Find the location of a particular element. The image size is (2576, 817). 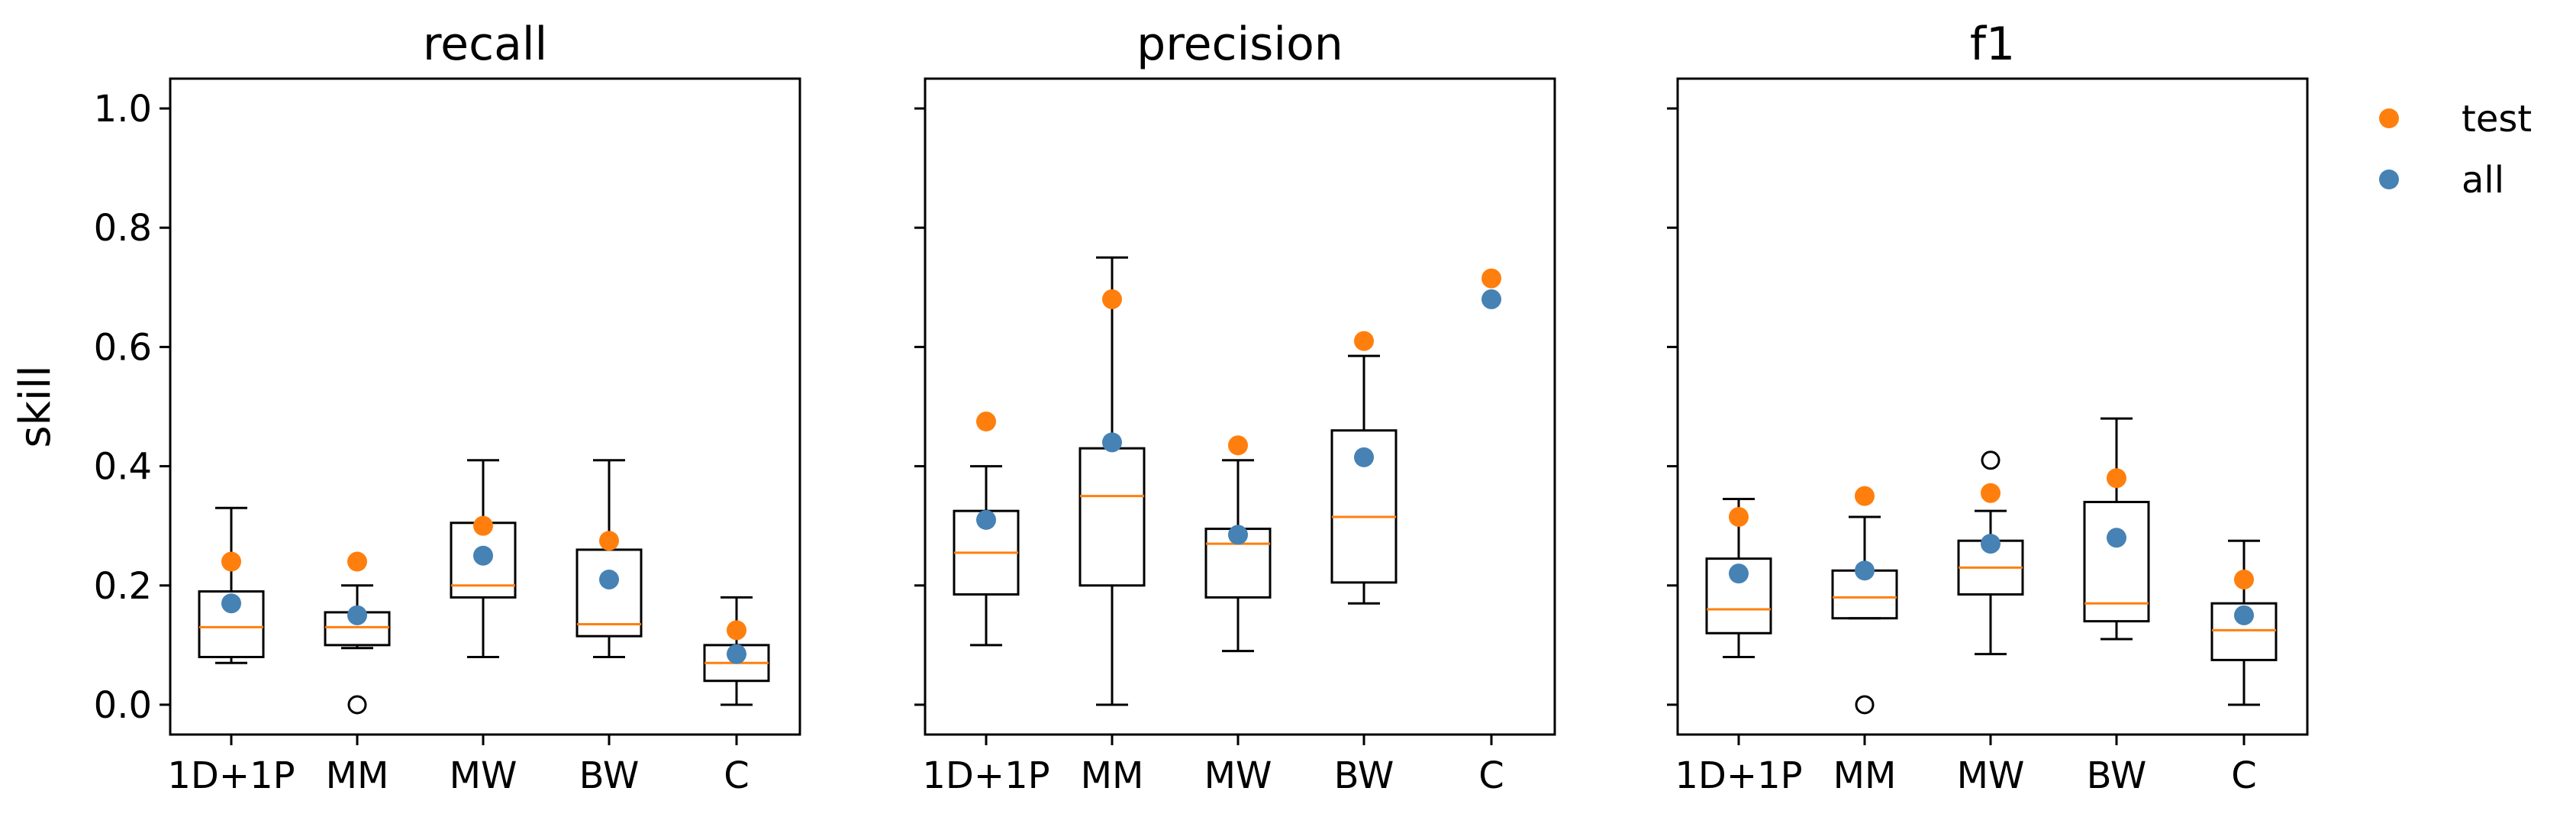

legend-label-test: test is located at coordinates (2497, 119).